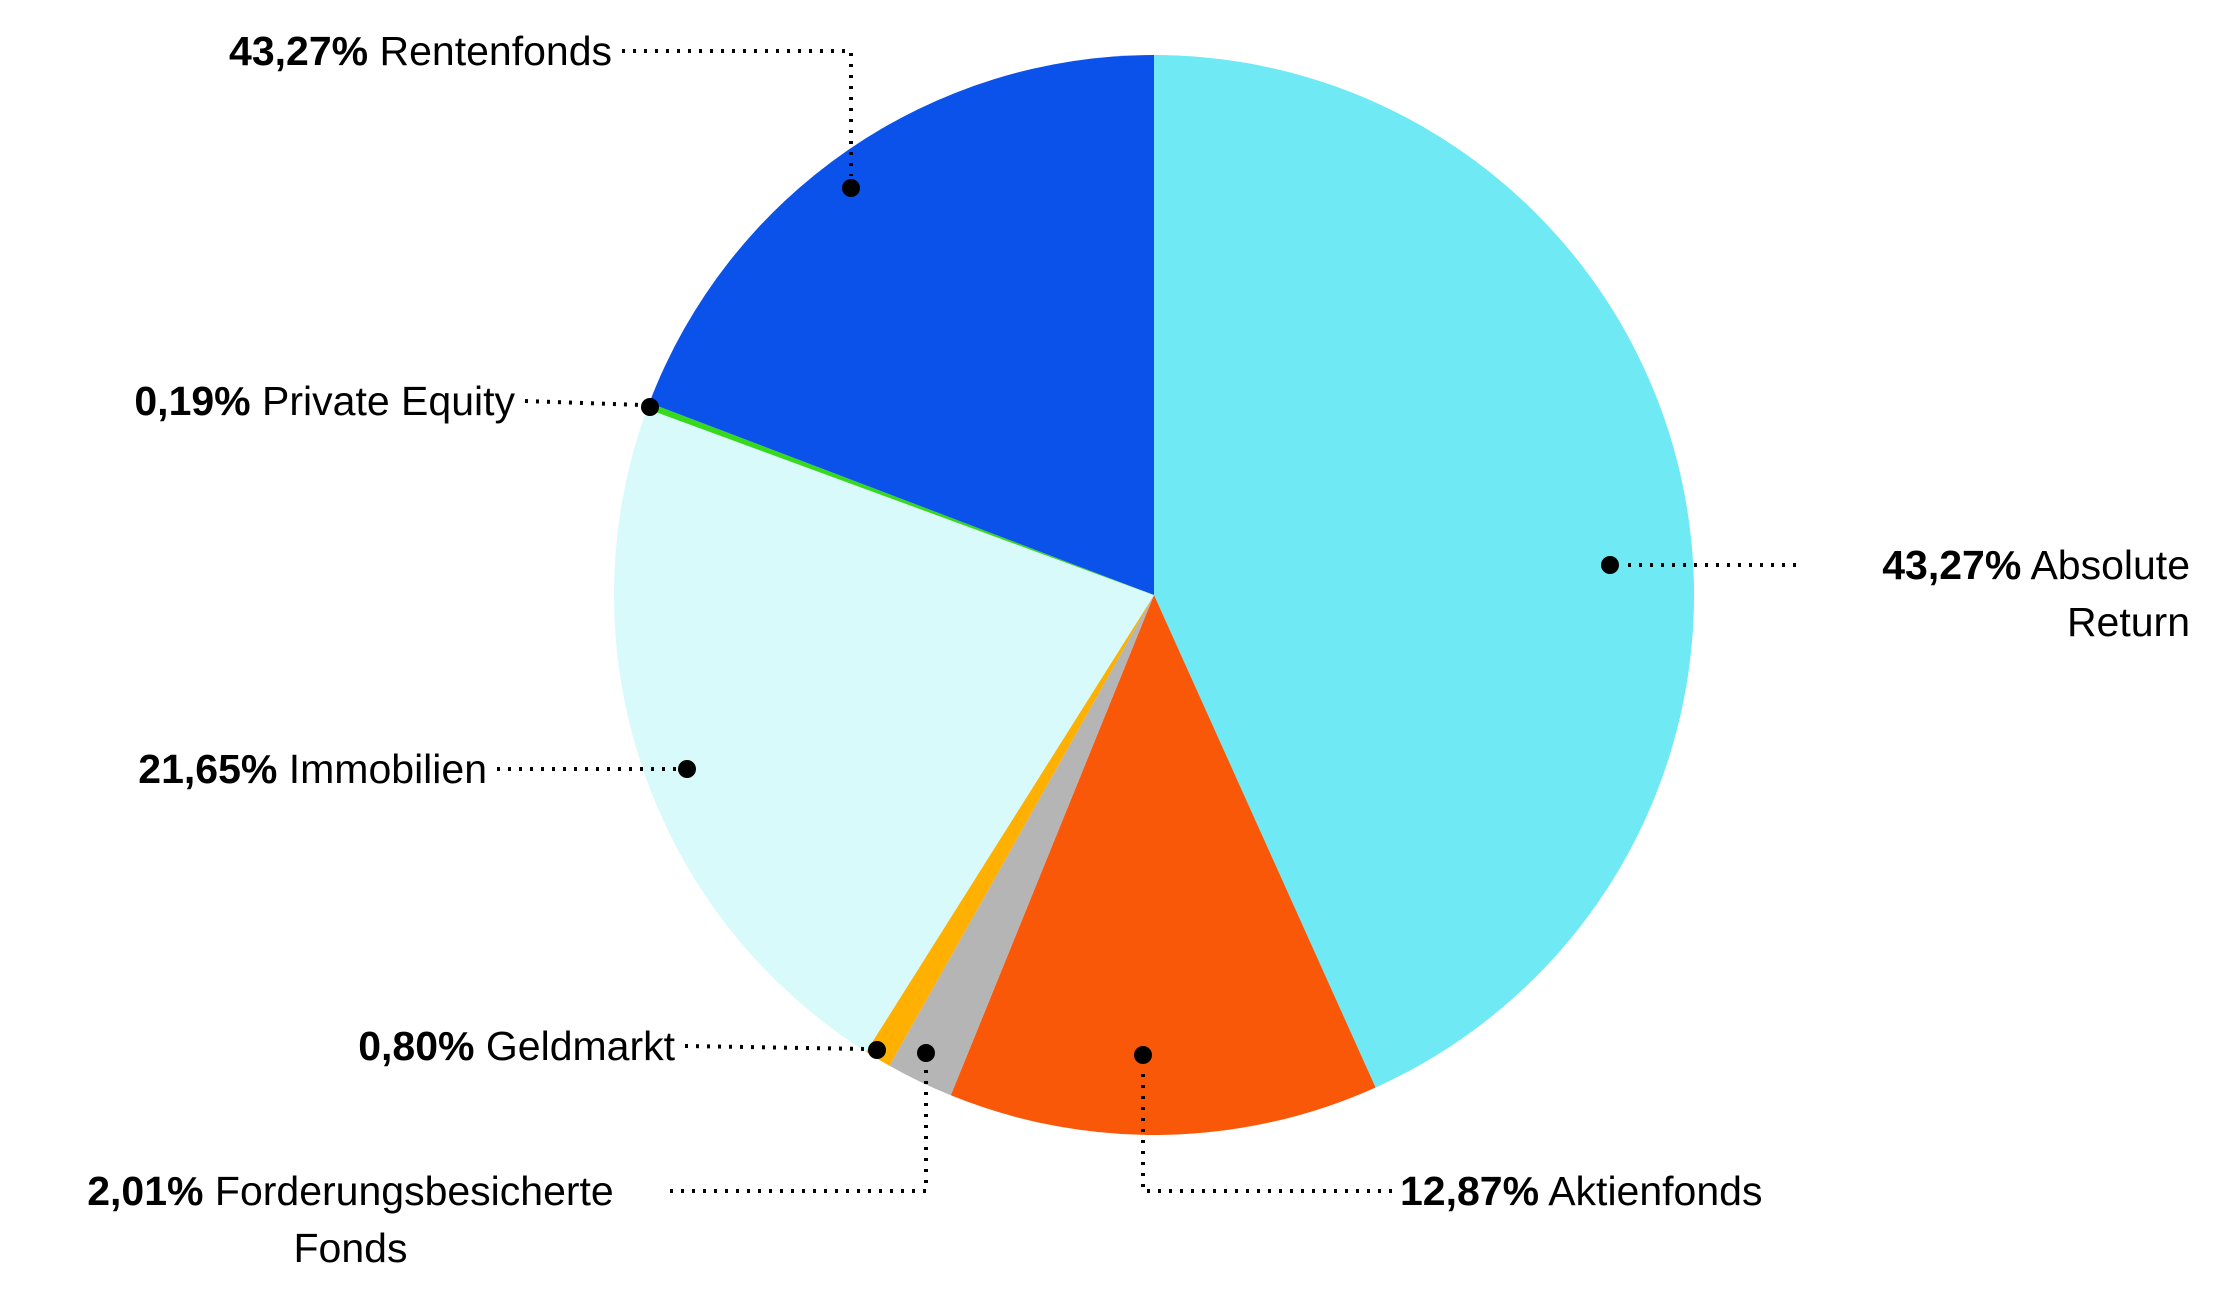 The image size is (2213, 1292). What do you see at coordinates (192, 401) in the screenshot?
I see `slice-percent-private-equity: 0,19%` at bounding box center [192, 401].